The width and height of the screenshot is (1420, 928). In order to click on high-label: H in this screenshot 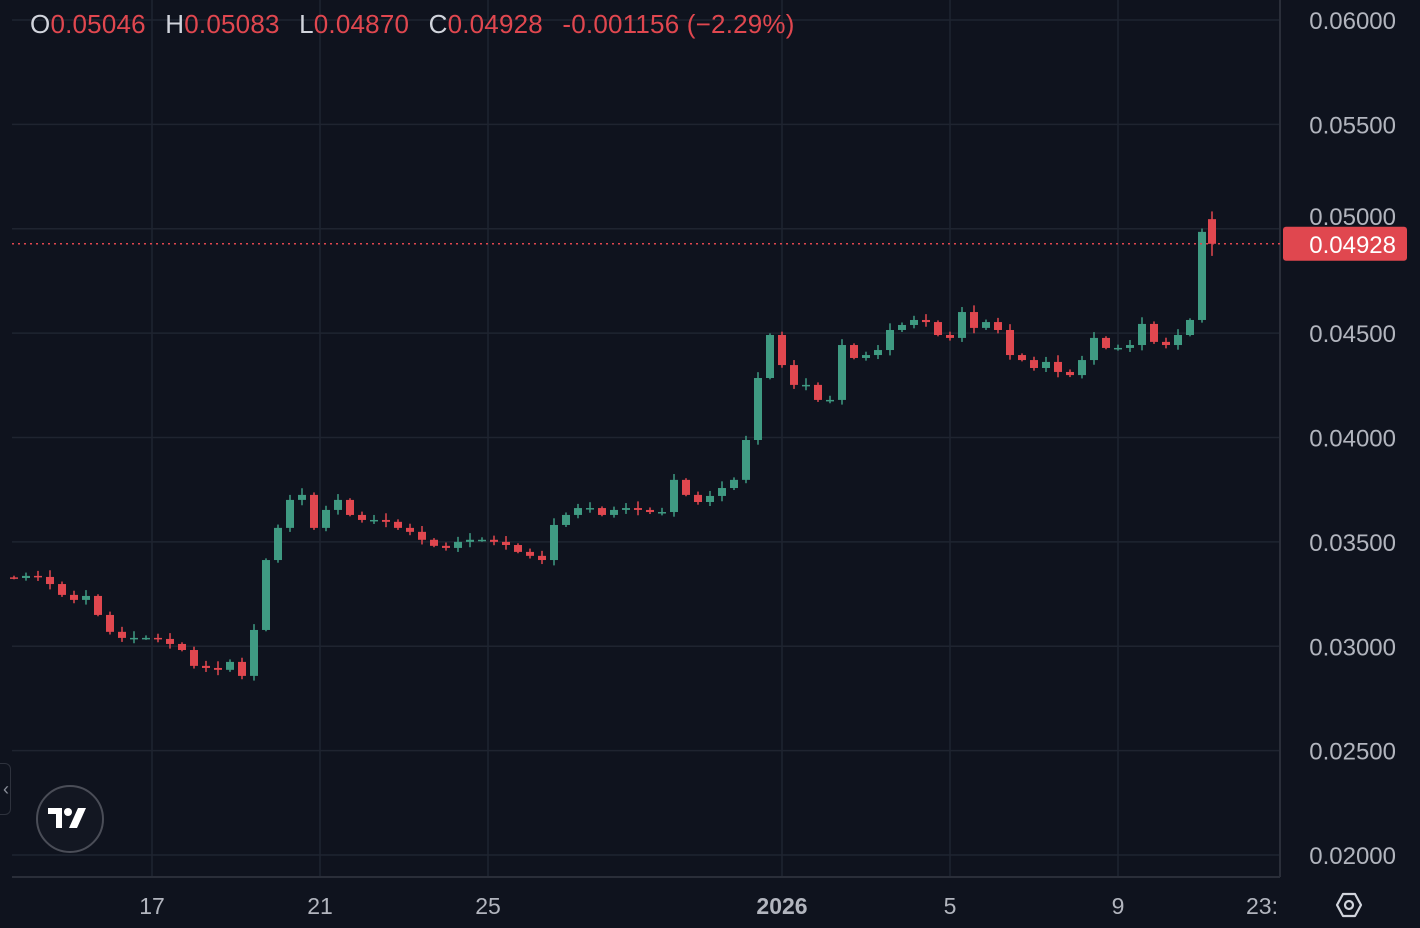, I will do `click(175, 24)`.